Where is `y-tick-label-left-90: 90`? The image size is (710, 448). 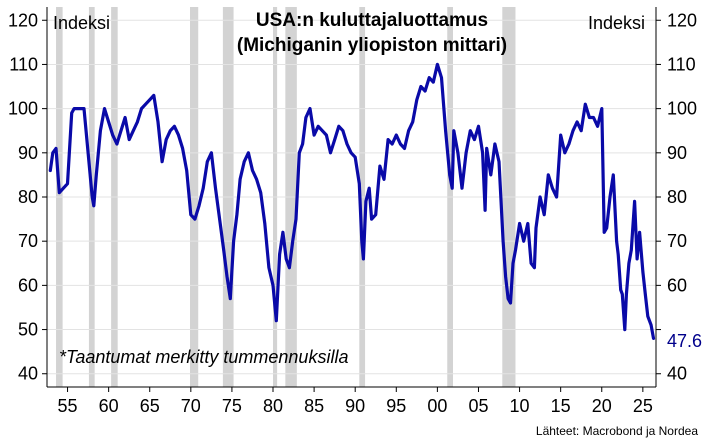
y-tick-label-left-90: 90 is located at coordinates (28, 153).